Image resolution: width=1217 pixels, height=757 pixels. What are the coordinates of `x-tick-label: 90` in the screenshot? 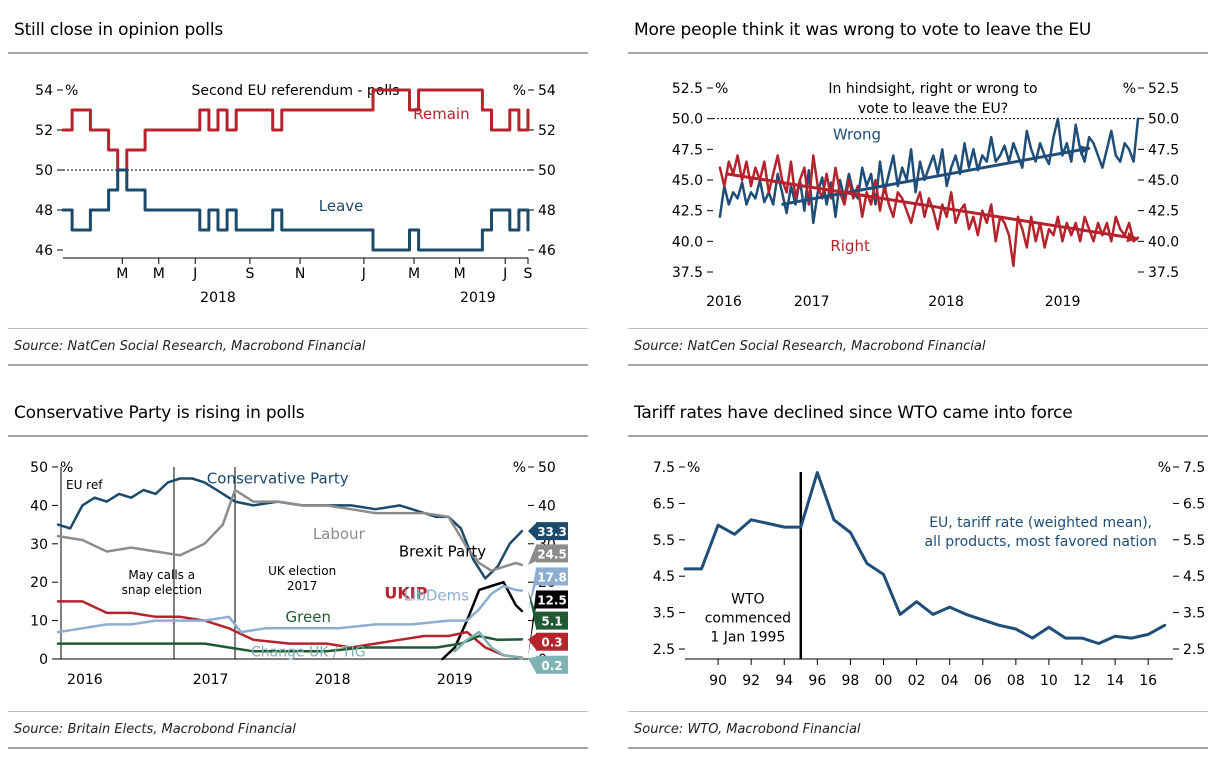 It's located at (718, 681).